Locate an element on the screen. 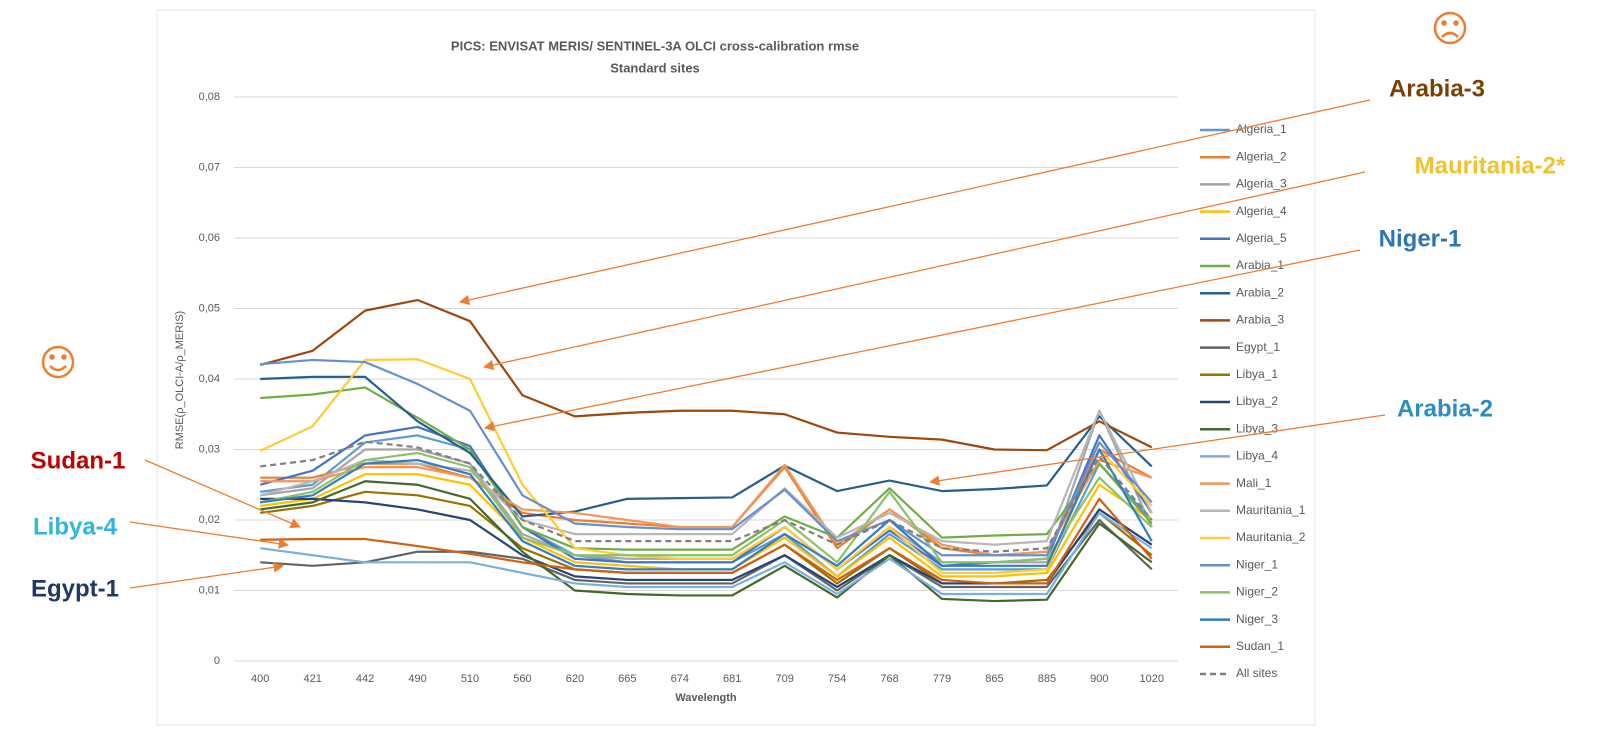 This screenshot has height=736, width=1610. legend-label: Algeria_4 is located at coordinates (1261, 211).